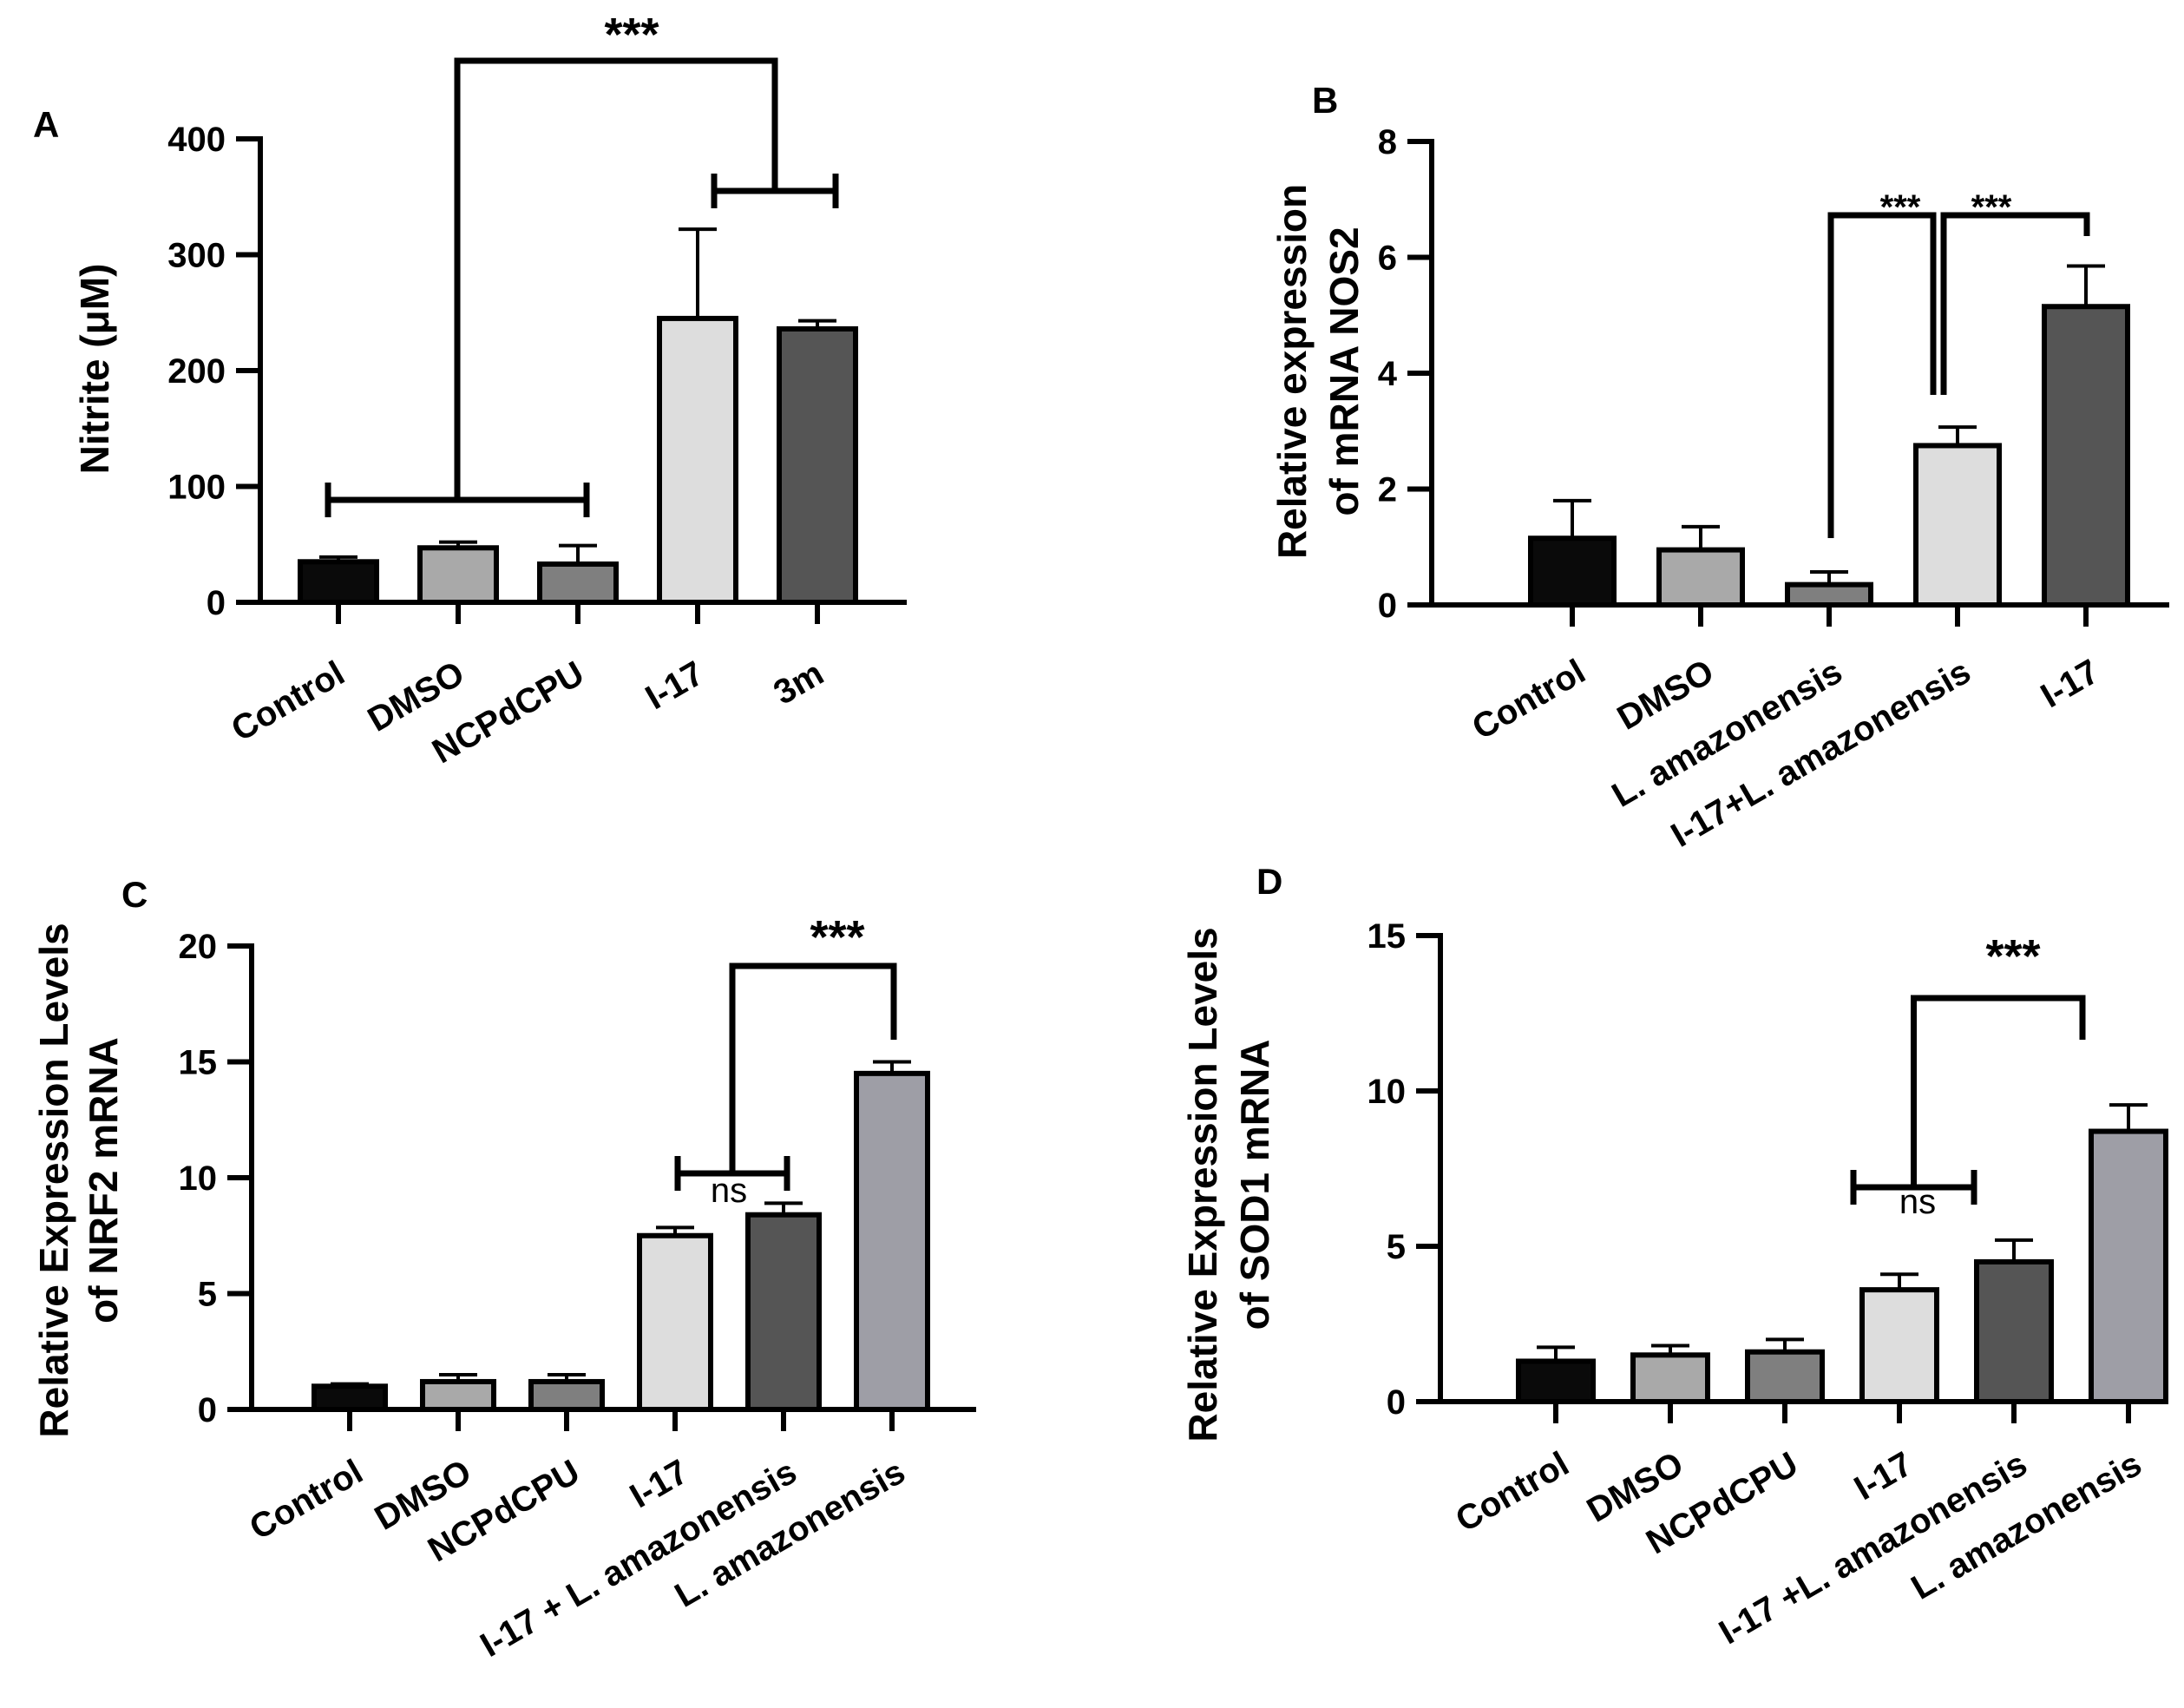  Describe the element at coordinates (729, 1191) in the screenshot. I see `panel-c-sig-label-ns: ns` at that location.